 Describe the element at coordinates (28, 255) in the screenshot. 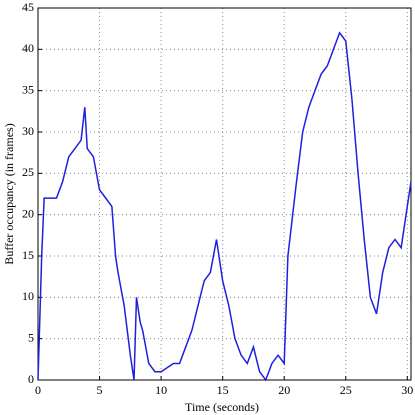

I see `y-tick-label: 15` at that location.